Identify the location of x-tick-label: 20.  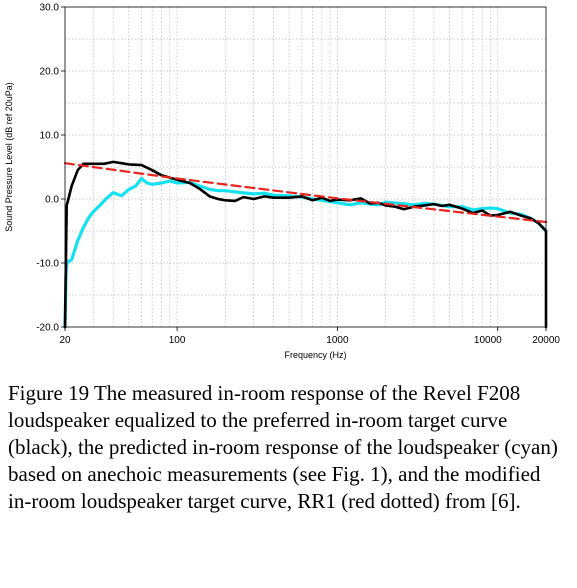
(65, 340).